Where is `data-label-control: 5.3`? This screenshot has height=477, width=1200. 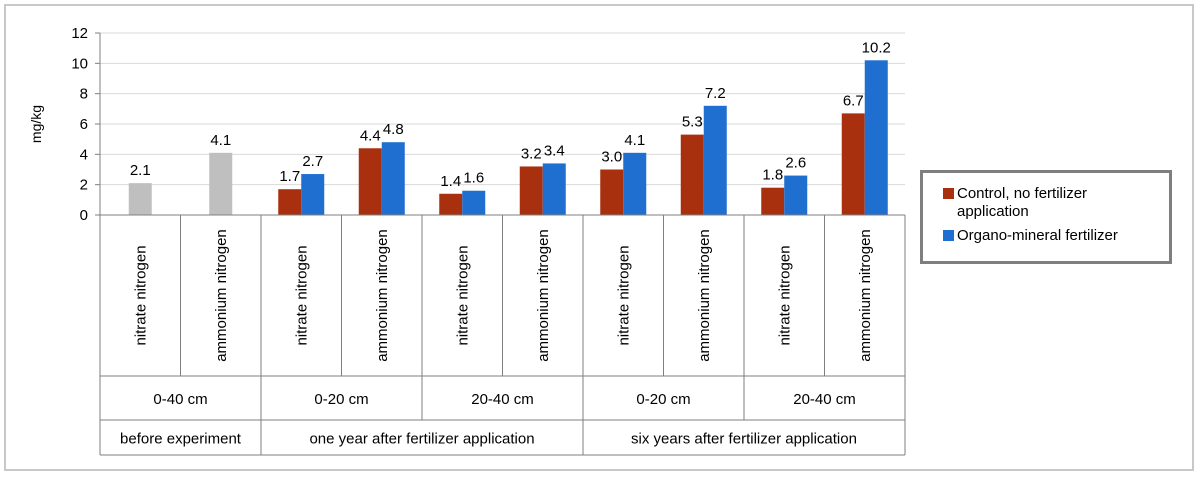 data-label-control: 5.3 is located at coordinates (692, 122).